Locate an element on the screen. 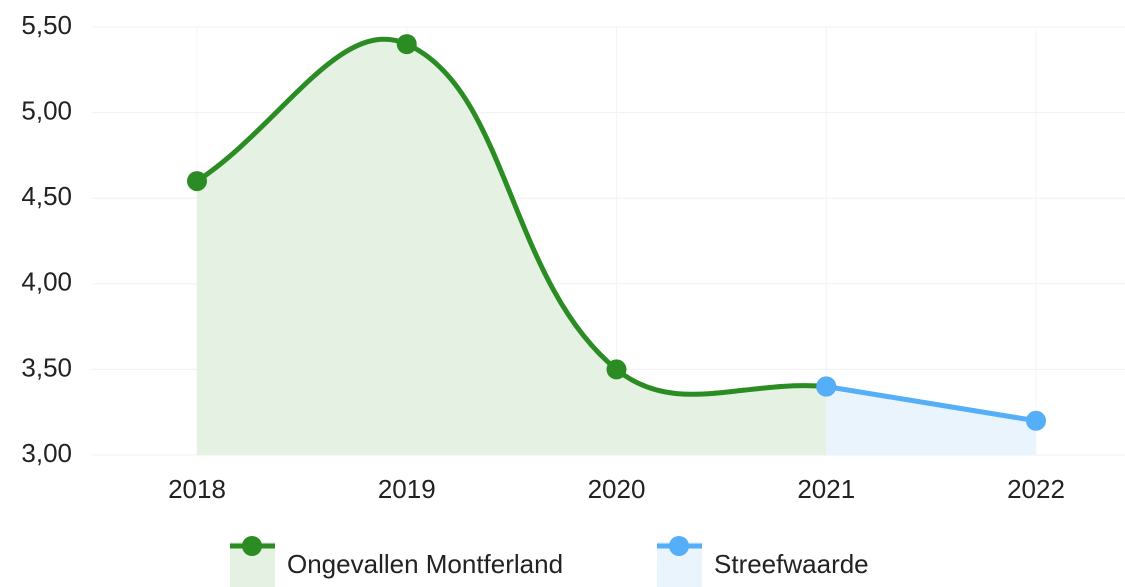 Image resolution: width=1125 pixels, height=587 pixels. legend-label: Ongevallen Montferland is located at coordinates (425, 564).